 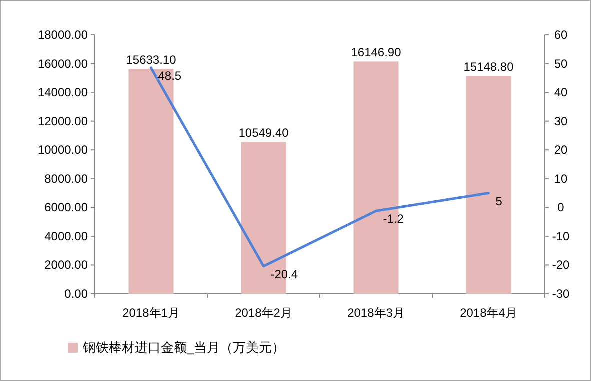 I want to click on data-label: 15148.80, so click(x=489, y=67).